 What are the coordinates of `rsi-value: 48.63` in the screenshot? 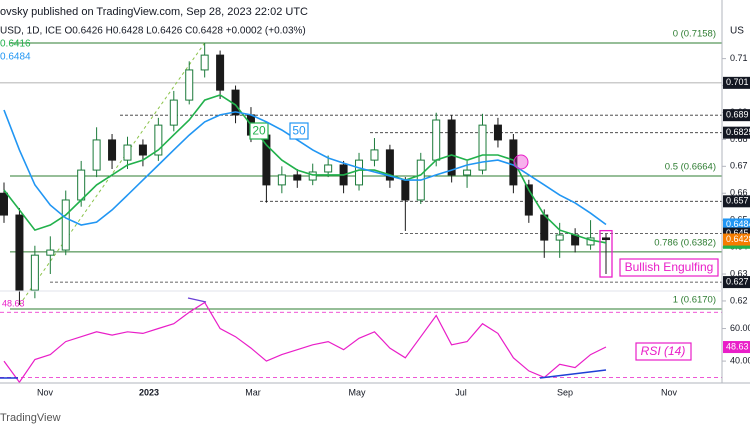 It's located at (13, 303).